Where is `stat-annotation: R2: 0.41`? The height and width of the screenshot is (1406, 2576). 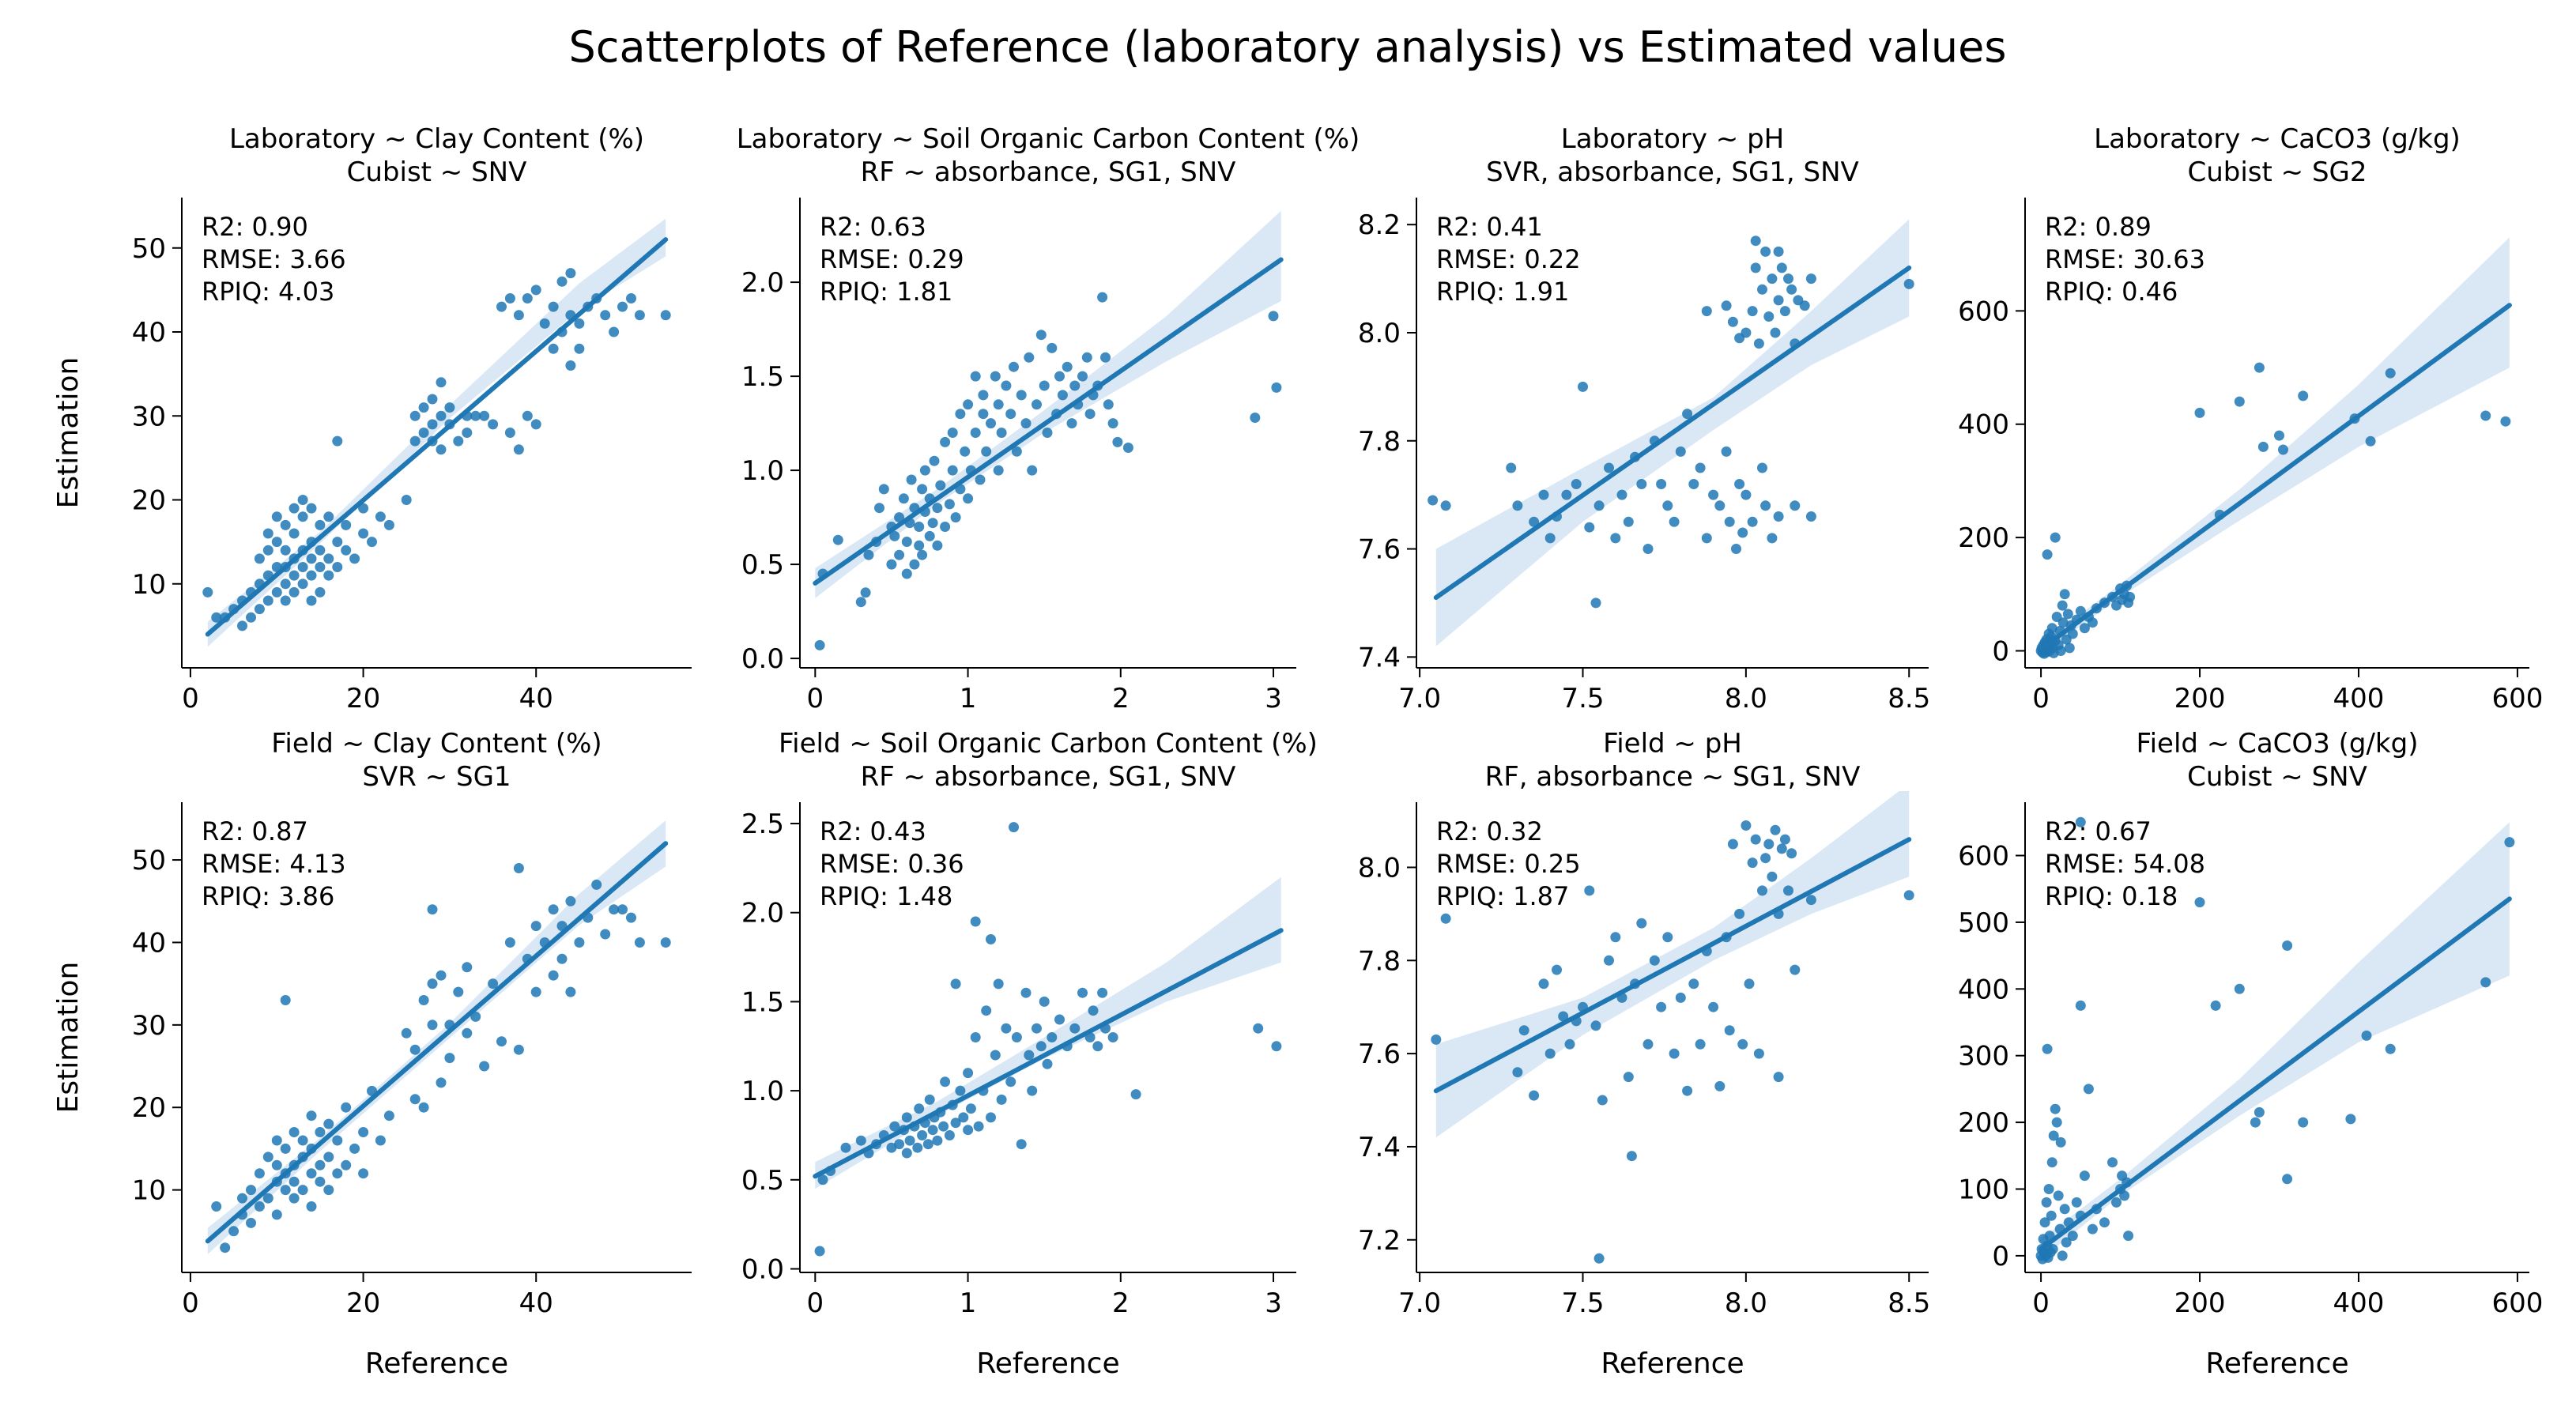 stat-annotation: R2: 0.41 is located at coordinates (1490, 227).